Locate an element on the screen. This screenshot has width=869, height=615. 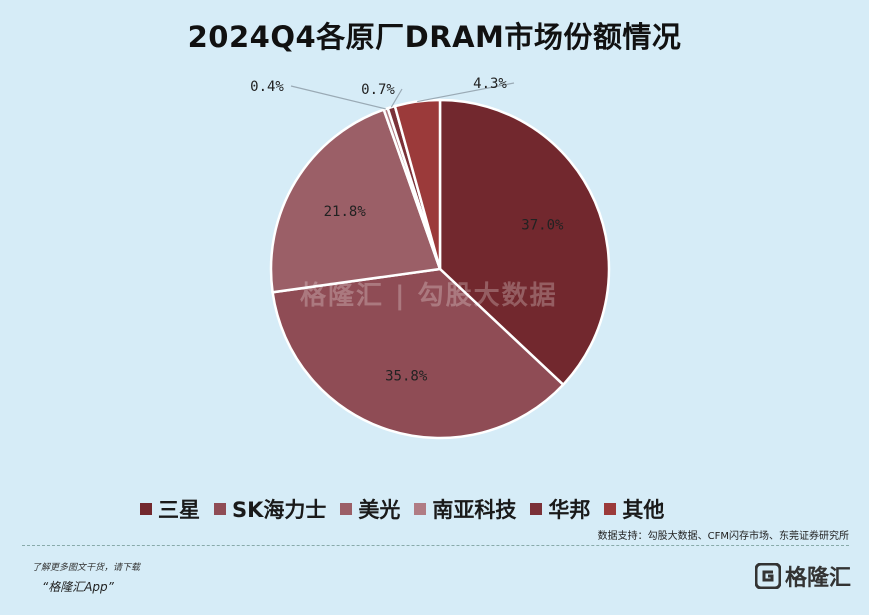
pie-slice-others is located at coordinates (417, 184).